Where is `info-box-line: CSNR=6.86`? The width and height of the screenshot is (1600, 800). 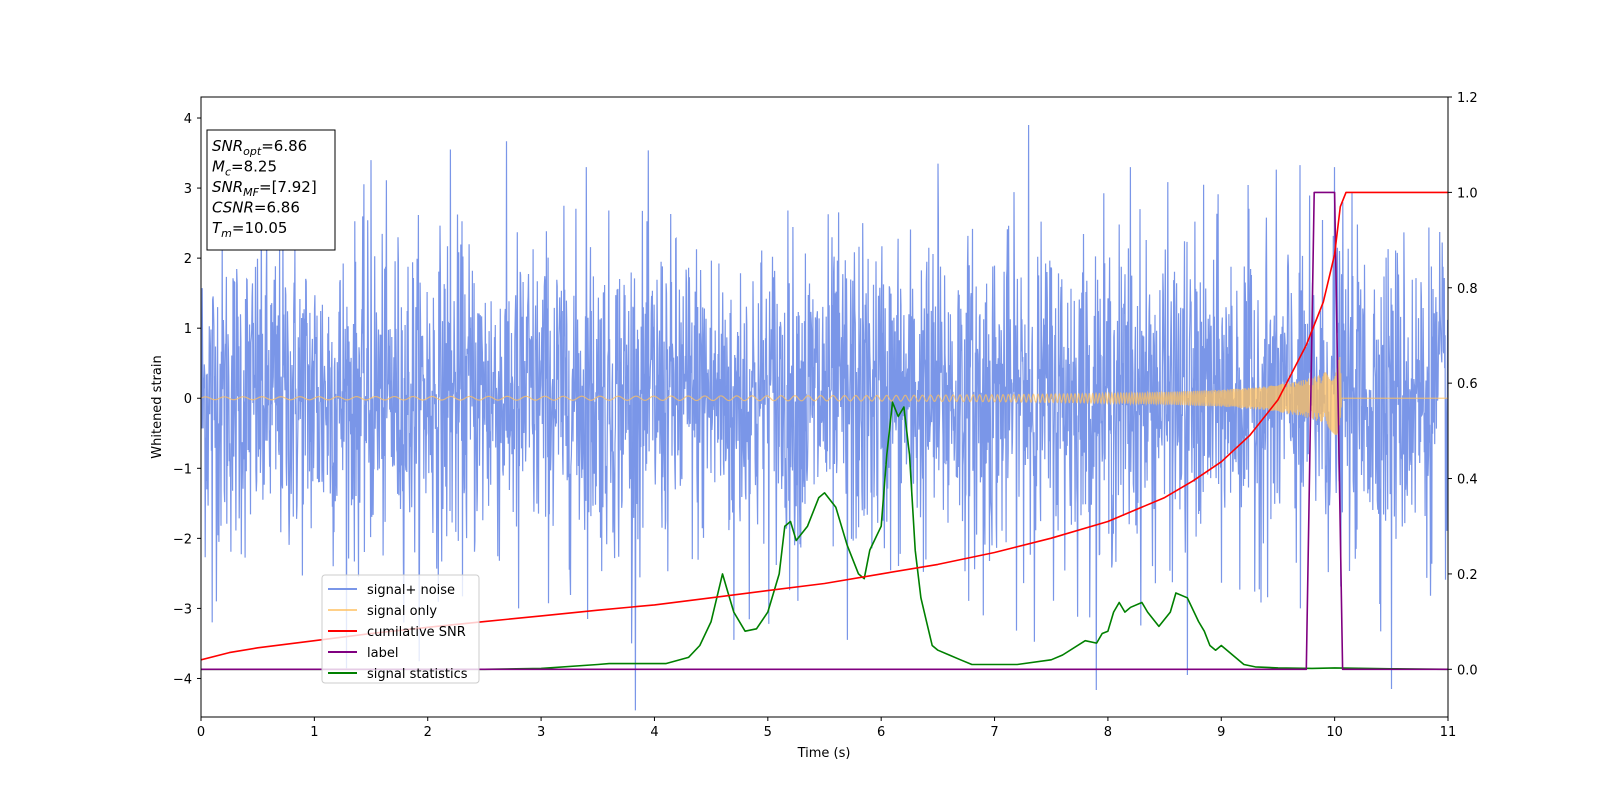 info-box-line: CSNR=6.86 is located at coordinates (256, 208).